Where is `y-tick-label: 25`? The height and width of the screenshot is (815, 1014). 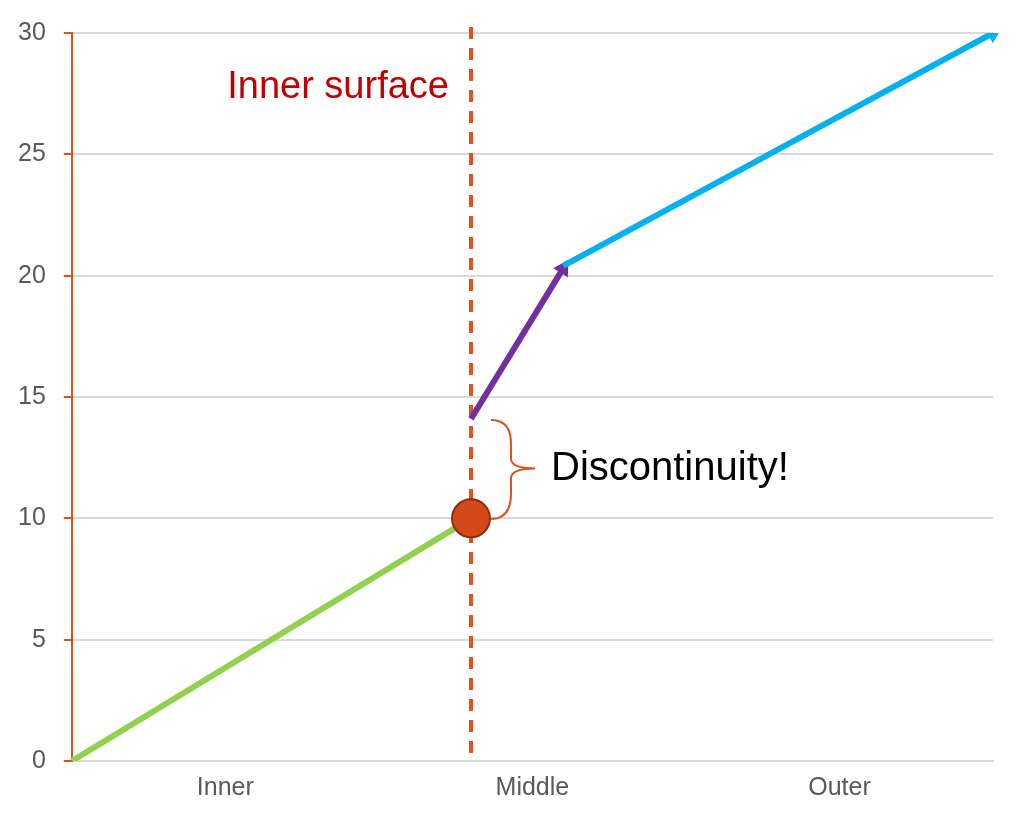
y-tick-label: 25 is located at coordinates (32, 152).